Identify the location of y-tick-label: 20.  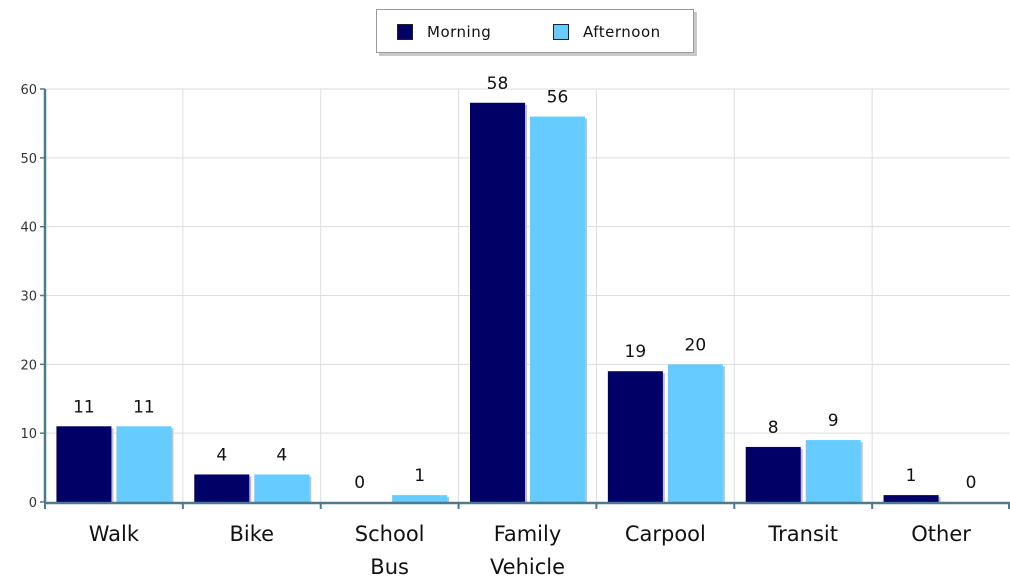
(28, 365).